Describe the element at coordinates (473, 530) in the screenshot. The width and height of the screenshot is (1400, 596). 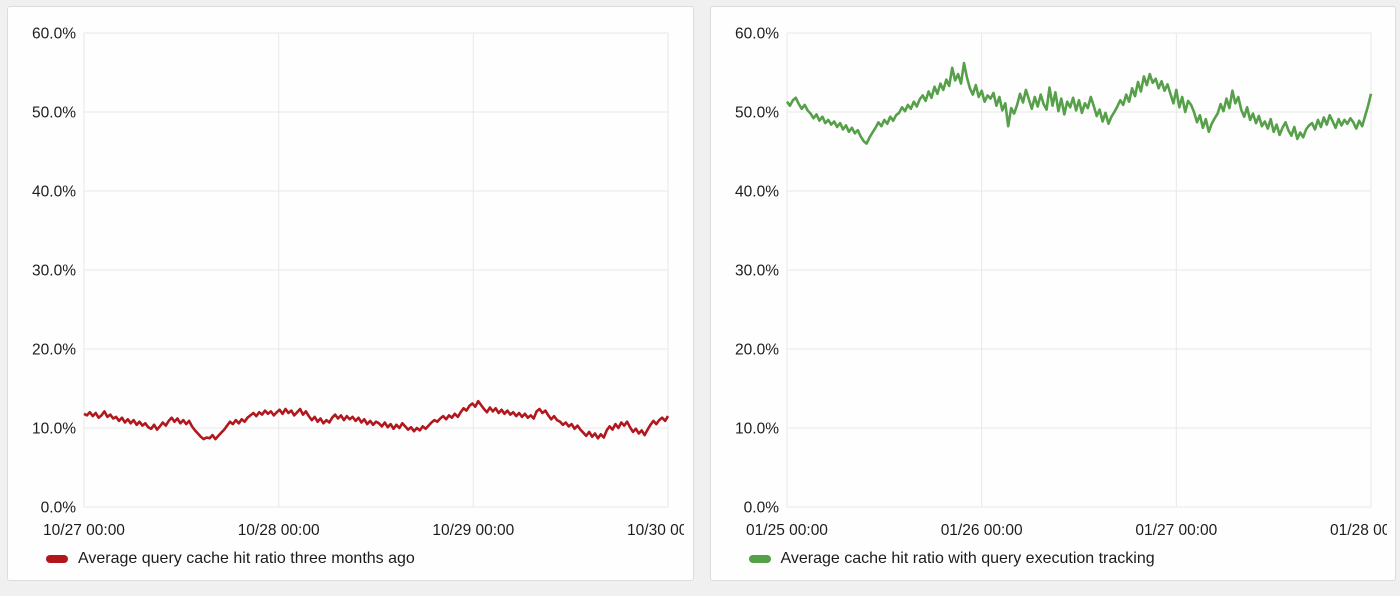
I see `svg-text: 10/29 00:00` at that location.